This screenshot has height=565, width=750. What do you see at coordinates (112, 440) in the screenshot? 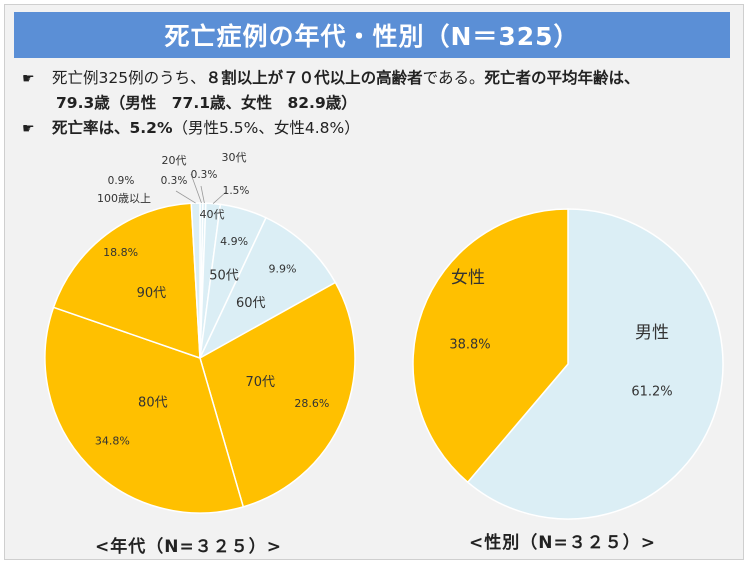
I see `age-value-label-6: 34.8%` at bounding box center [112, 440].